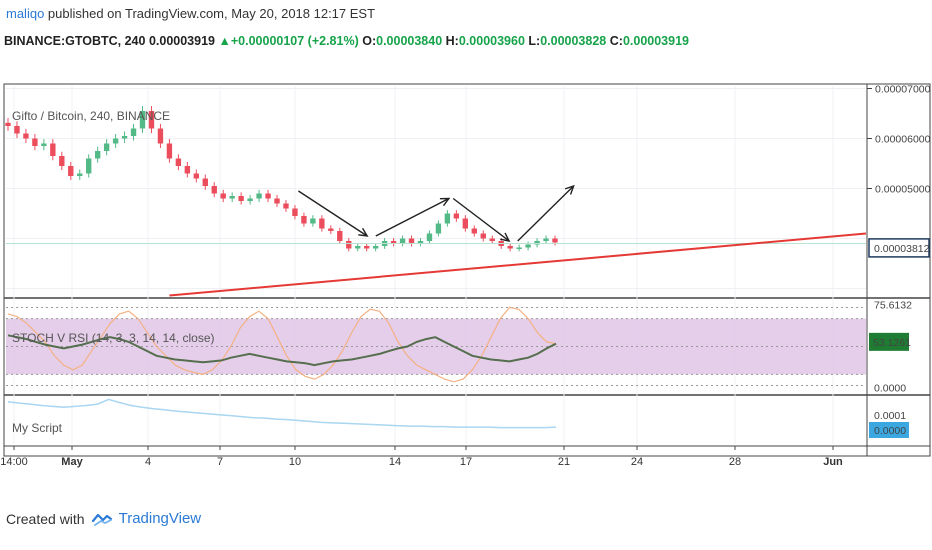  I want to click on script-label: My Script, so click(37, 428).